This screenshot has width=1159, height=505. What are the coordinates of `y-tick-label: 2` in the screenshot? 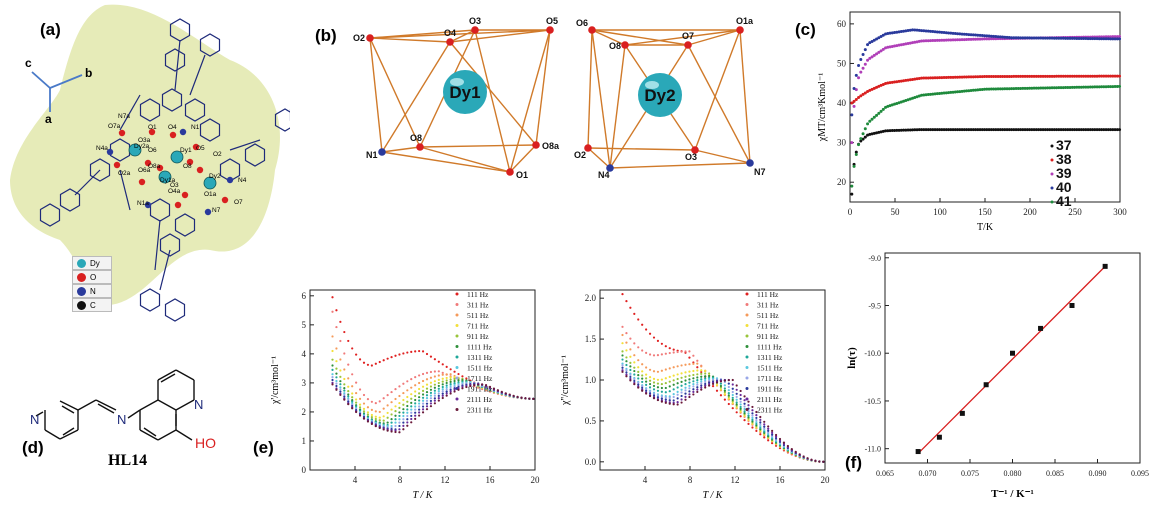 It's located at (304, 412).